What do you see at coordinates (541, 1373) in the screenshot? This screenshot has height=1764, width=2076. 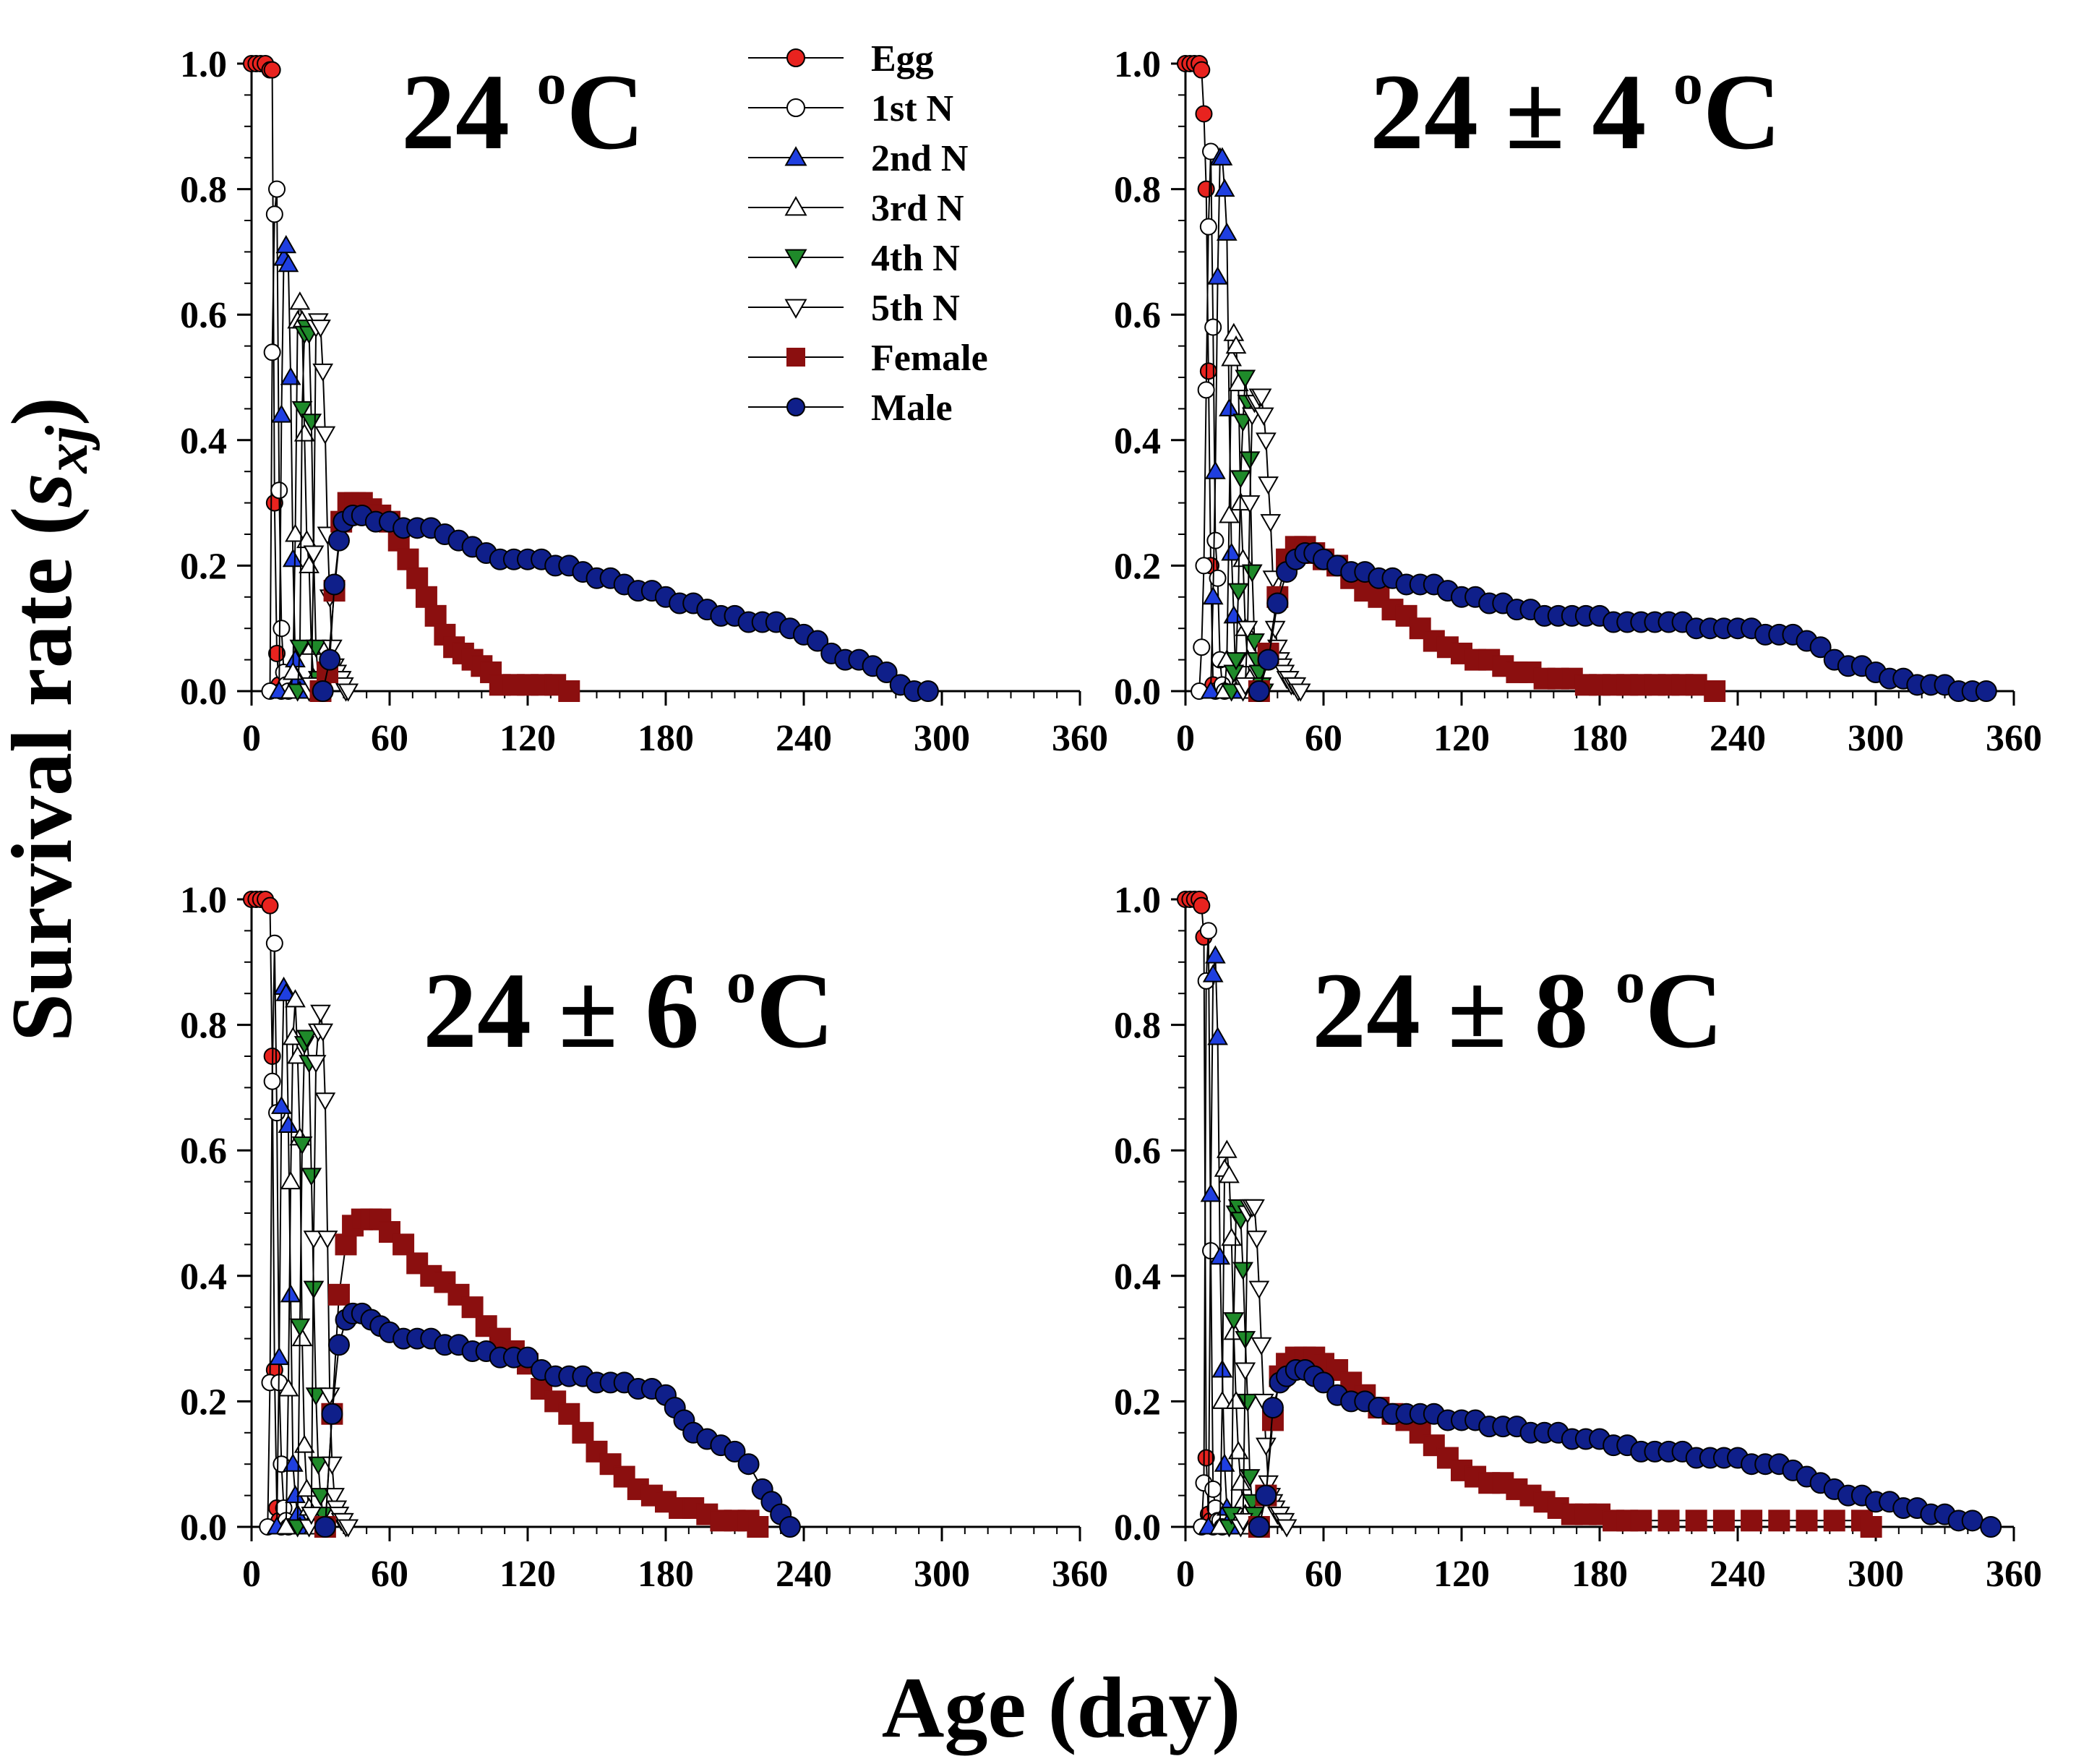 I see `series-female` at bounding box center [541, 1373].